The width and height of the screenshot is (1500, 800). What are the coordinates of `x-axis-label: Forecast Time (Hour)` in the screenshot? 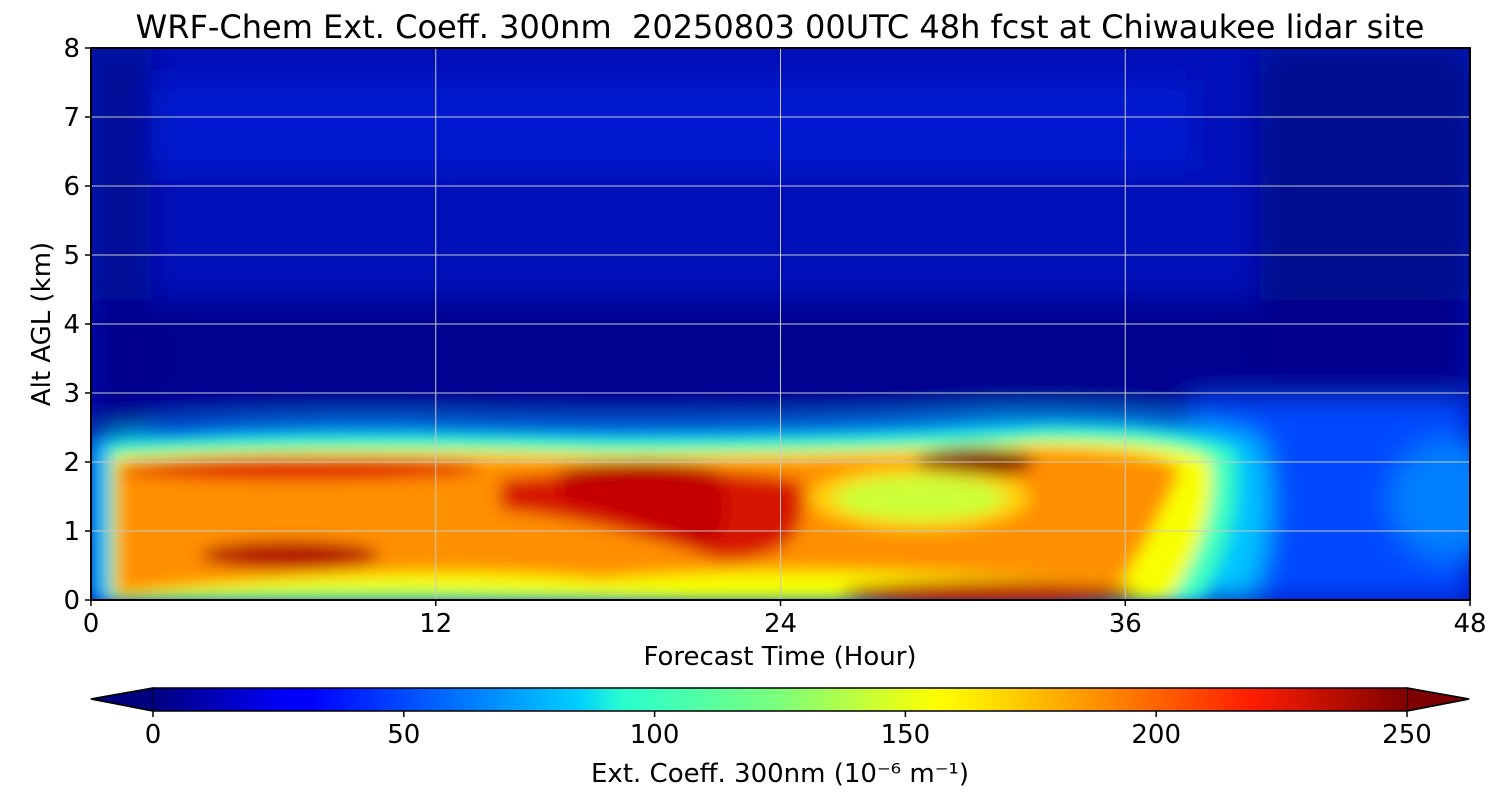 It's located at (779, 657).